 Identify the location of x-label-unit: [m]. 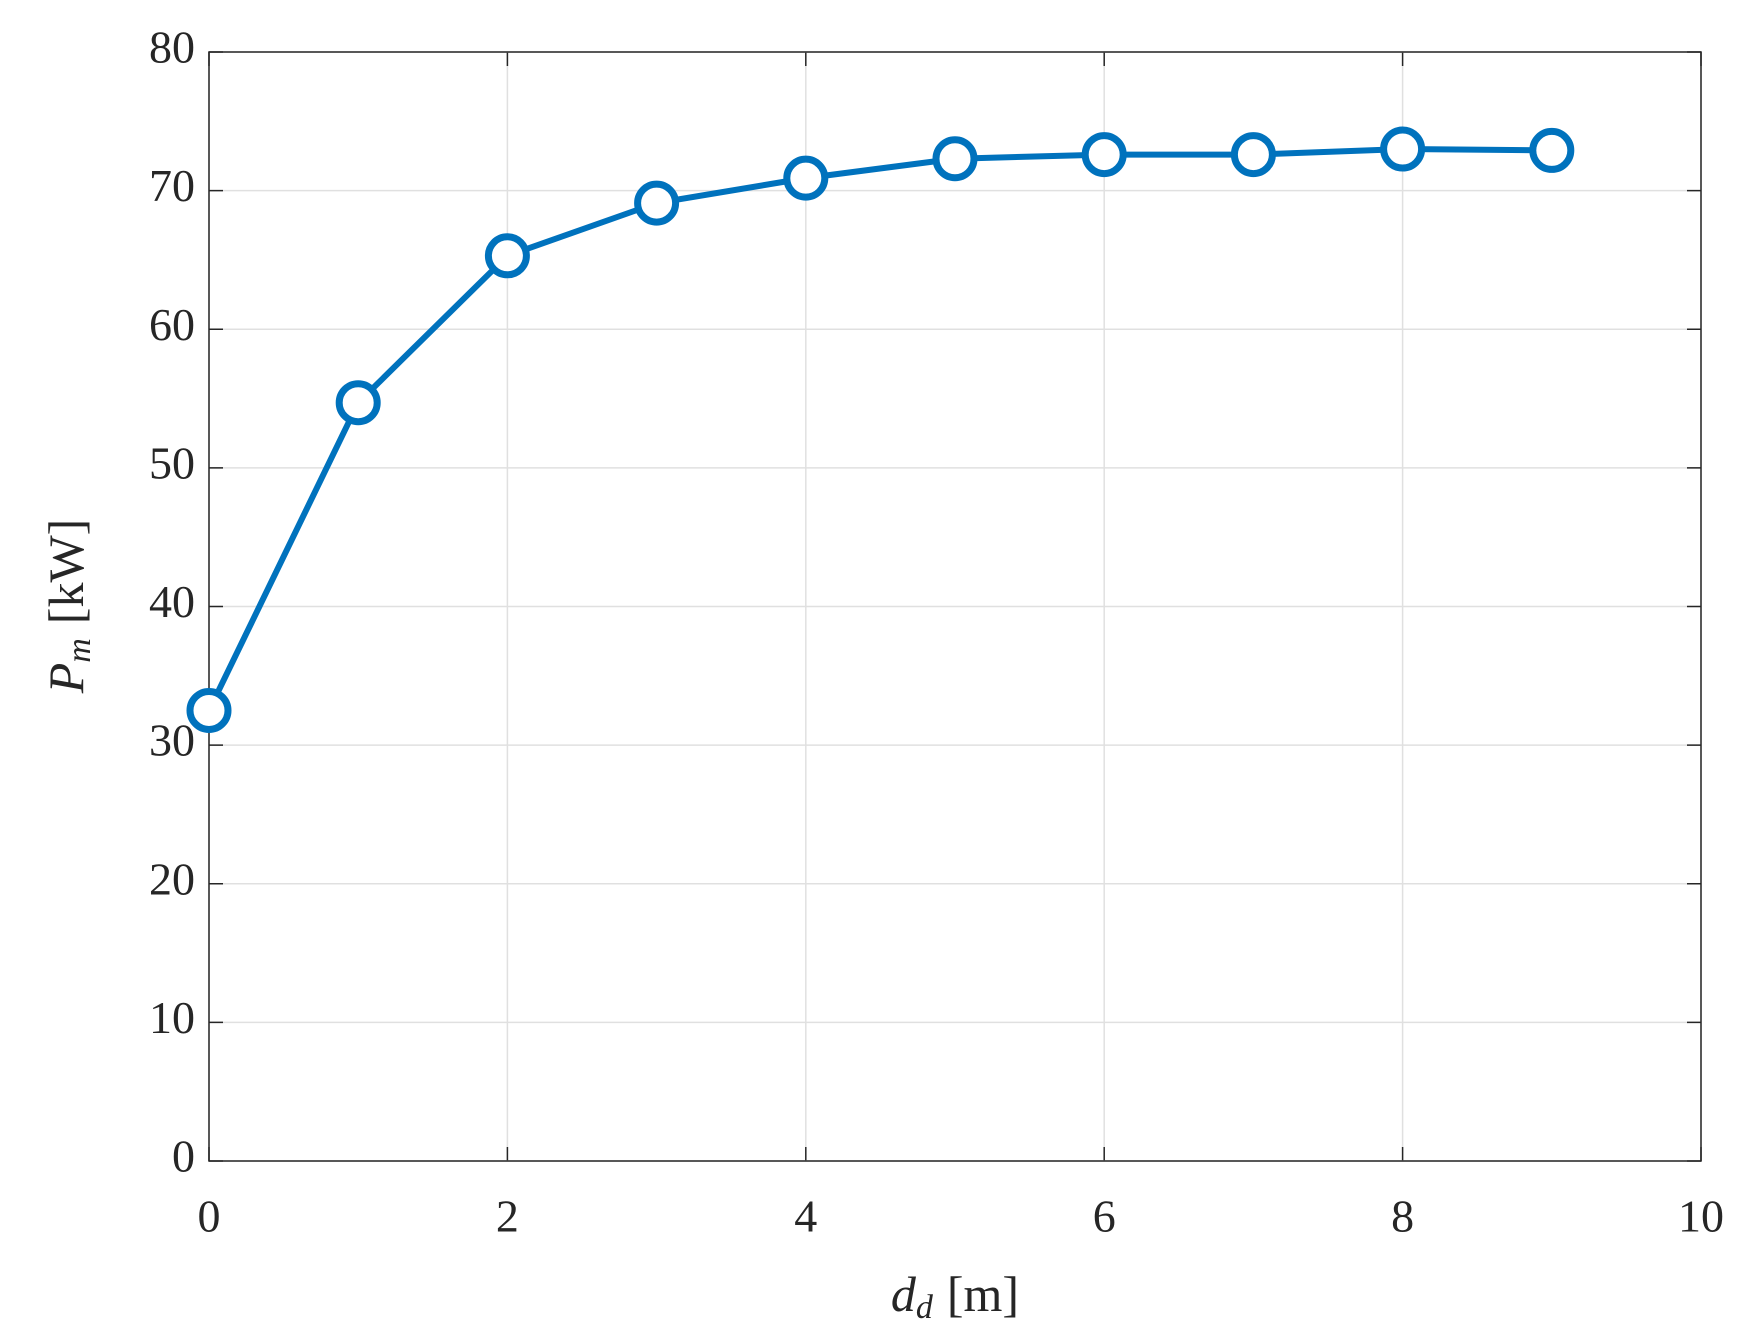
(983, 1294).